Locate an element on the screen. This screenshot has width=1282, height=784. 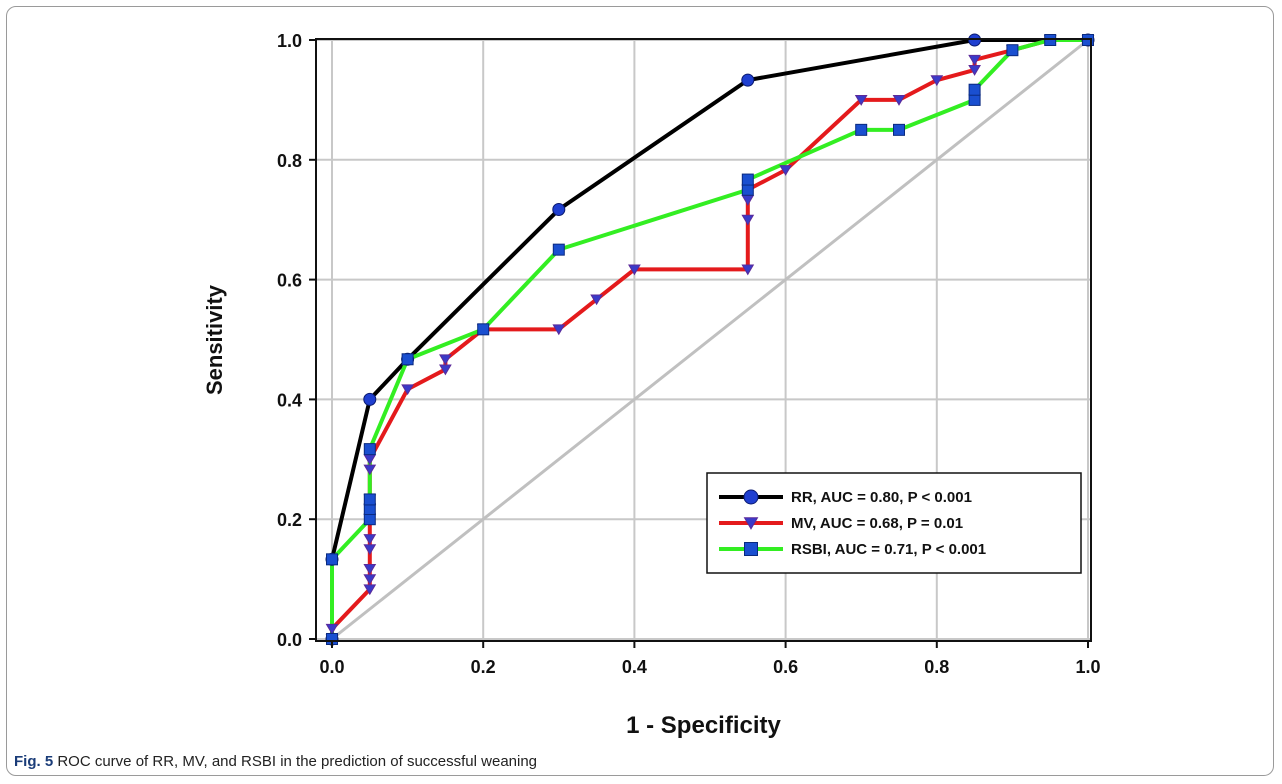
legend-entry: RR, AUC = 0.80, P < 0.001 is located at coordinates (881, 497).